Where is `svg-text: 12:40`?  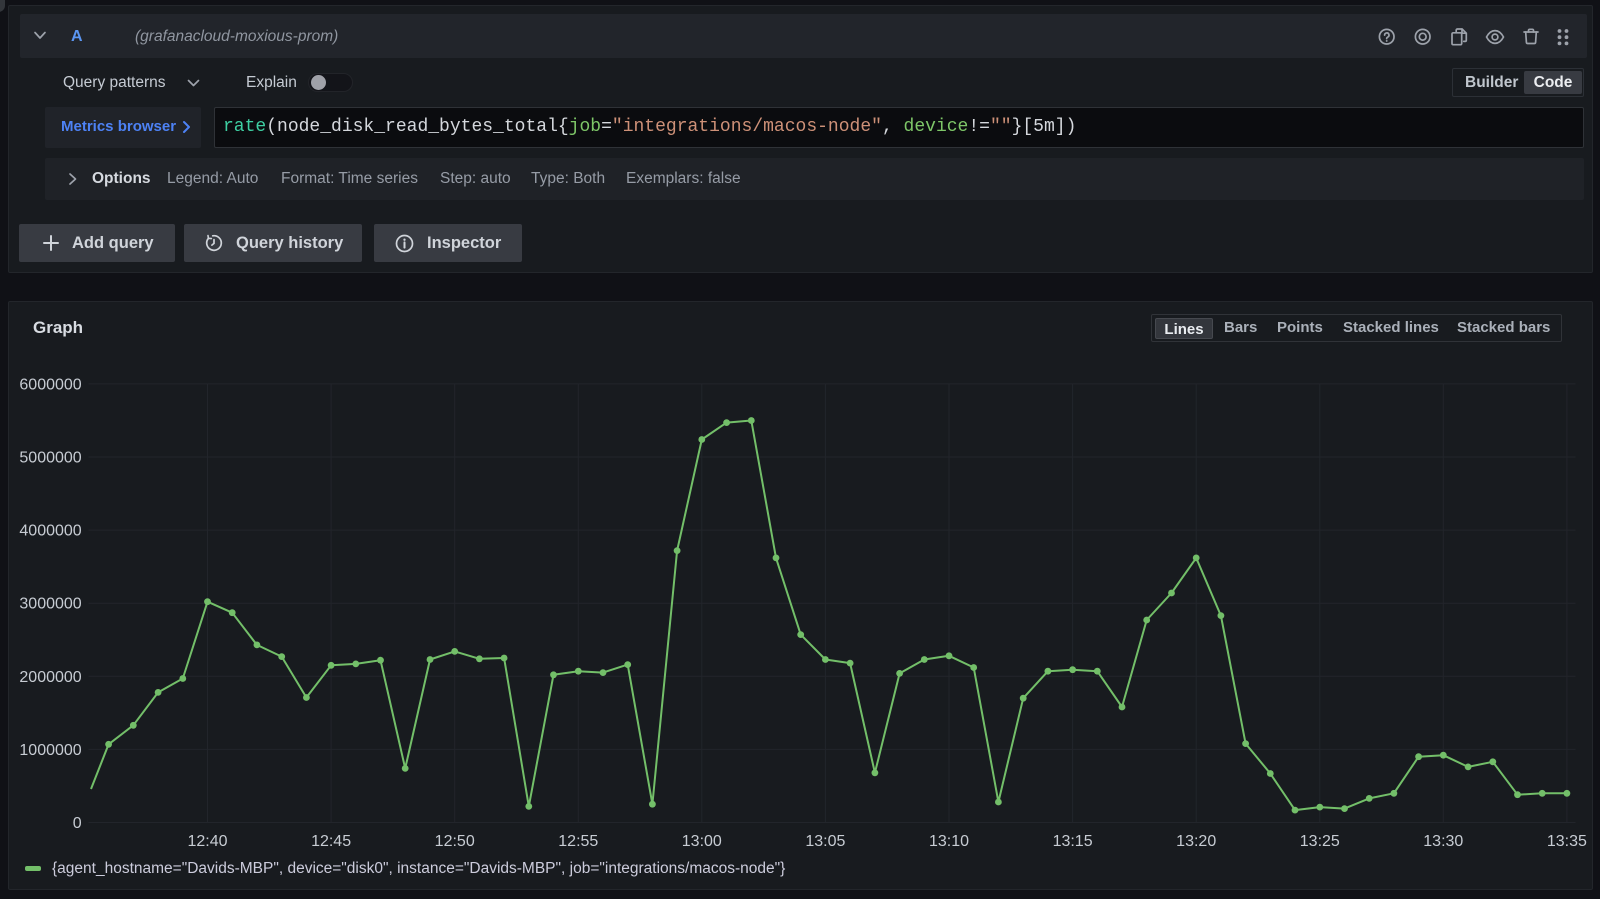
svg-text: 12:40 is located at coordinates (207, 841).